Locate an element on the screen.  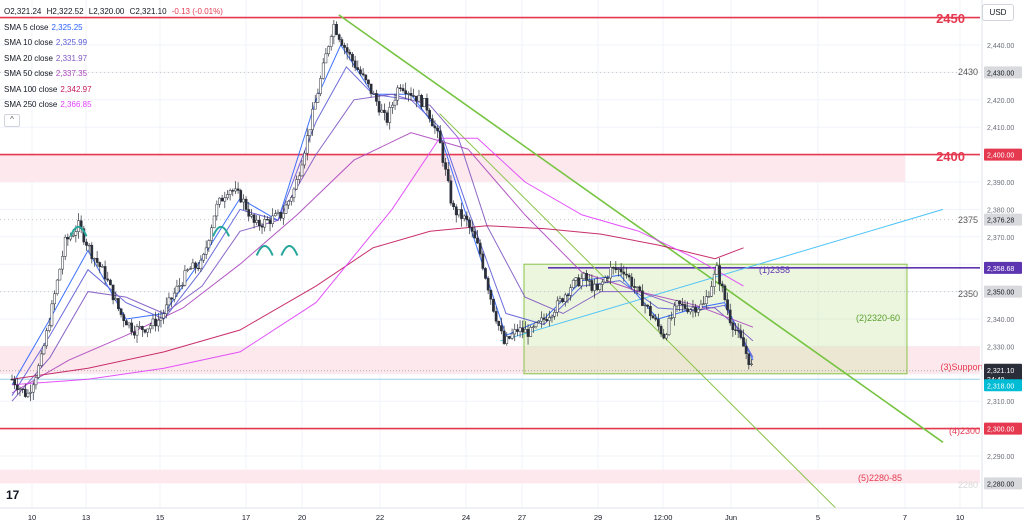
sma-legend-row: SMA 100 close 2,342.97 is located at coordinates (115, 90).